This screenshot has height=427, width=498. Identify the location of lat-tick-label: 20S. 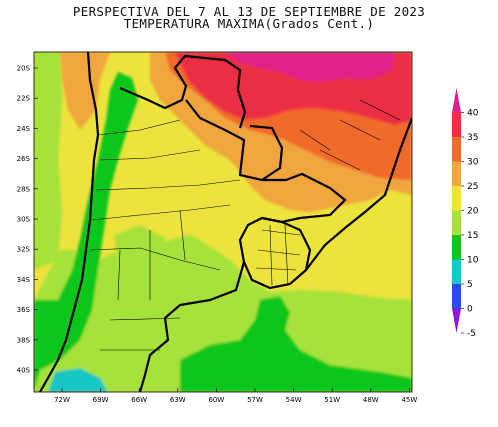
(24, 69).